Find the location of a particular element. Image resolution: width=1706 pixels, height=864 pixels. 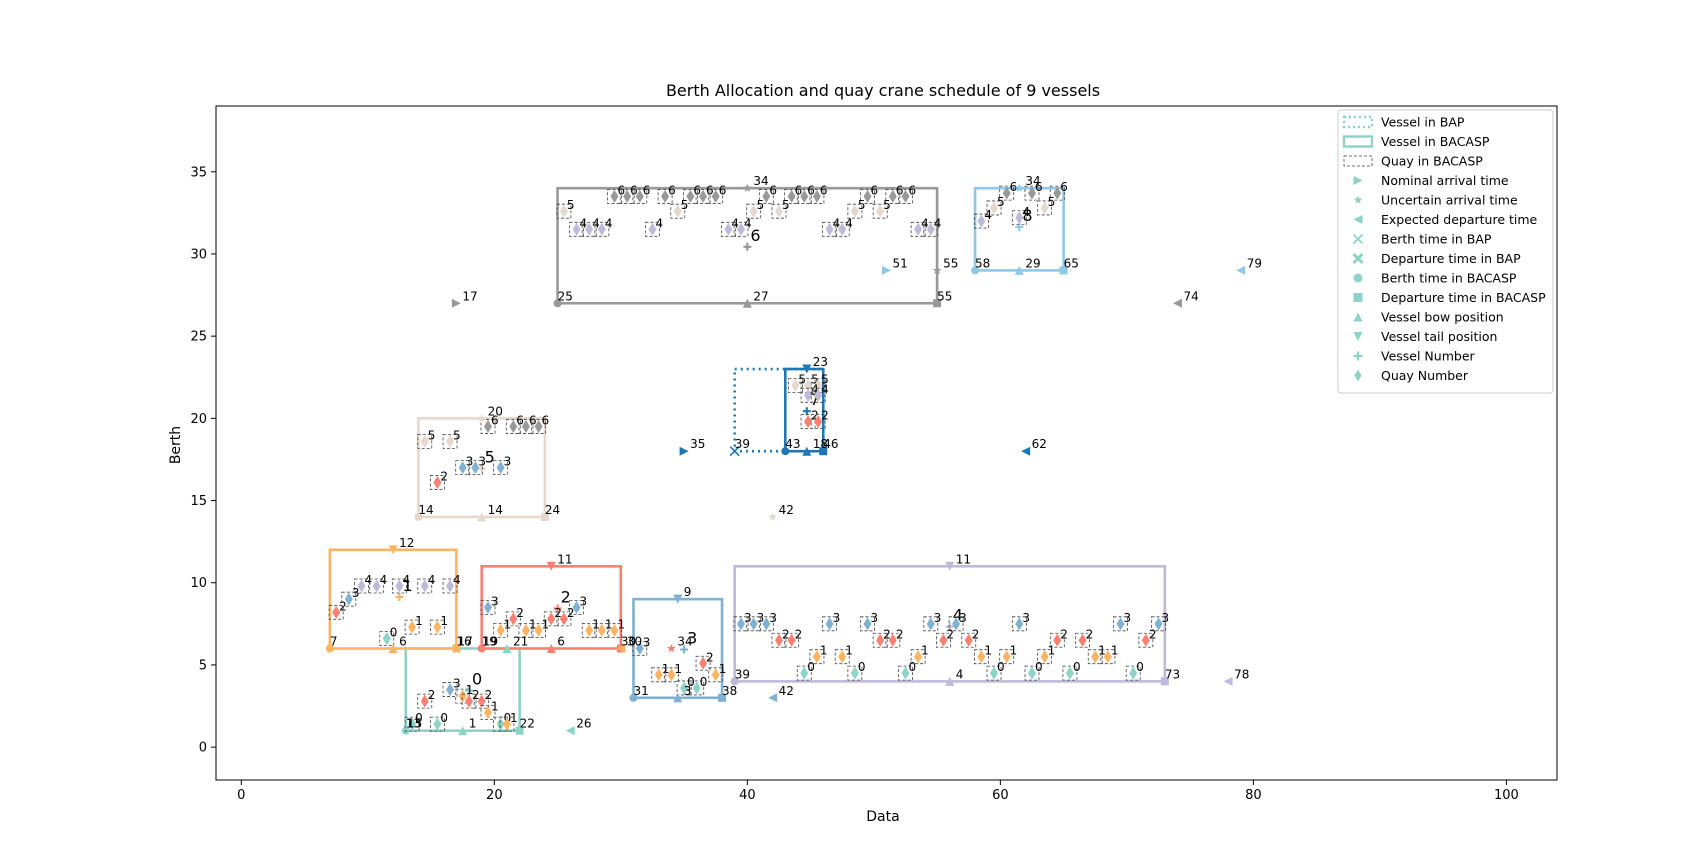

time-label: 73 is located at coordinates (1172, 674).